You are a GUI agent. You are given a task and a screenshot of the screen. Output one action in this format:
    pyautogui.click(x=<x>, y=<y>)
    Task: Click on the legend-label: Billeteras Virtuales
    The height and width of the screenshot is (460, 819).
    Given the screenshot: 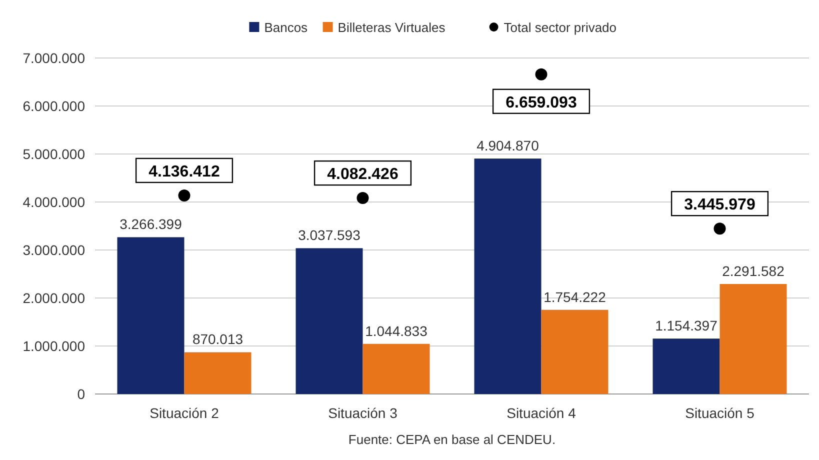 What is the action you would take?
    pyautogui.click(x=392, y=27)
    